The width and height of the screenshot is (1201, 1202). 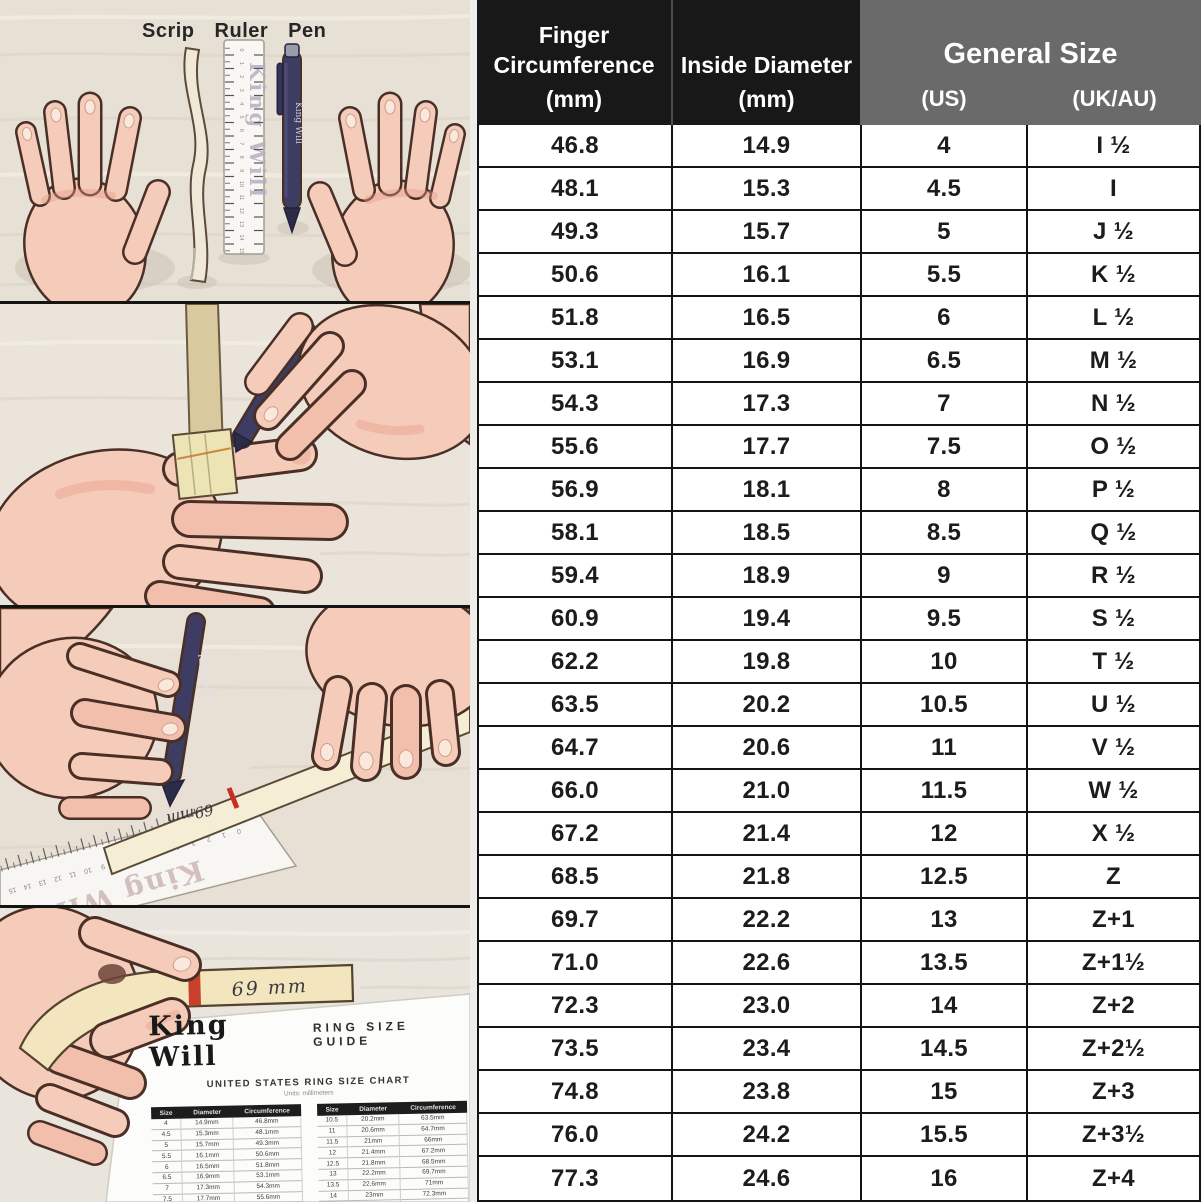 What do you see at coordinates (1113, 1178) in the screenshot?
I see `table-cell: Z+4` at bounding box center [1113, 1178].